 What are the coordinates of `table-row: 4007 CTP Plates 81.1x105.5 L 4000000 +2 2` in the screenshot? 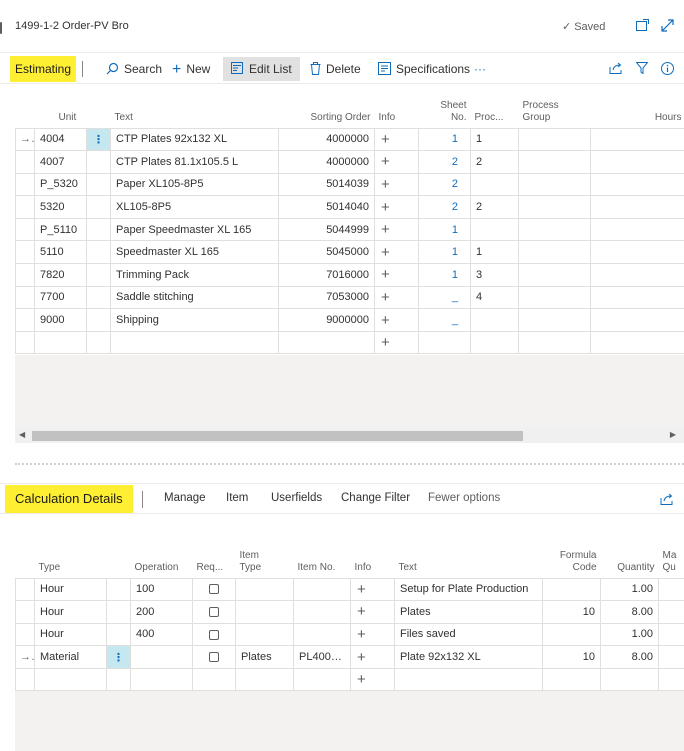 It's located at (349, 162).